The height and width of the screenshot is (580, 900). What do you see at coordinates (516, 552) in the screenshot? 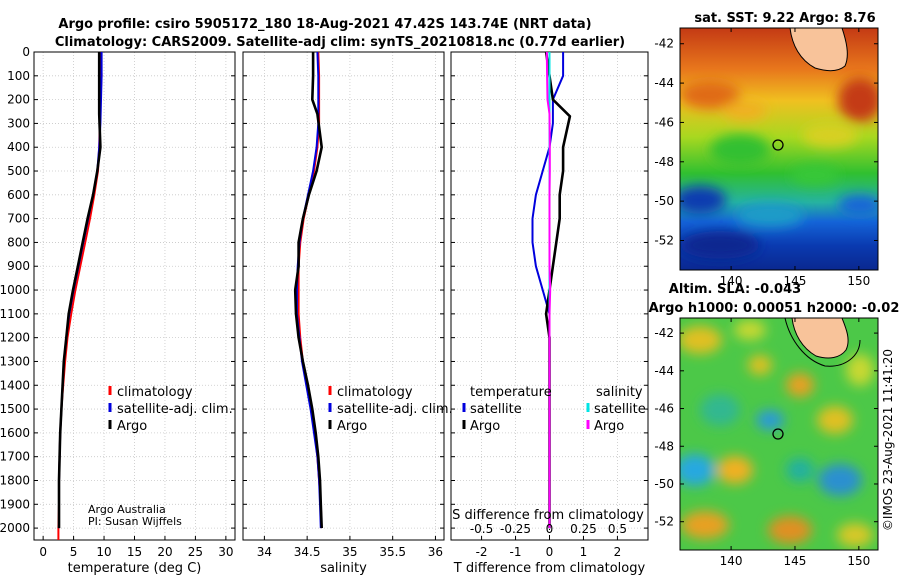
I see `x-tick-label: -1` at bounding box center [516, 552].